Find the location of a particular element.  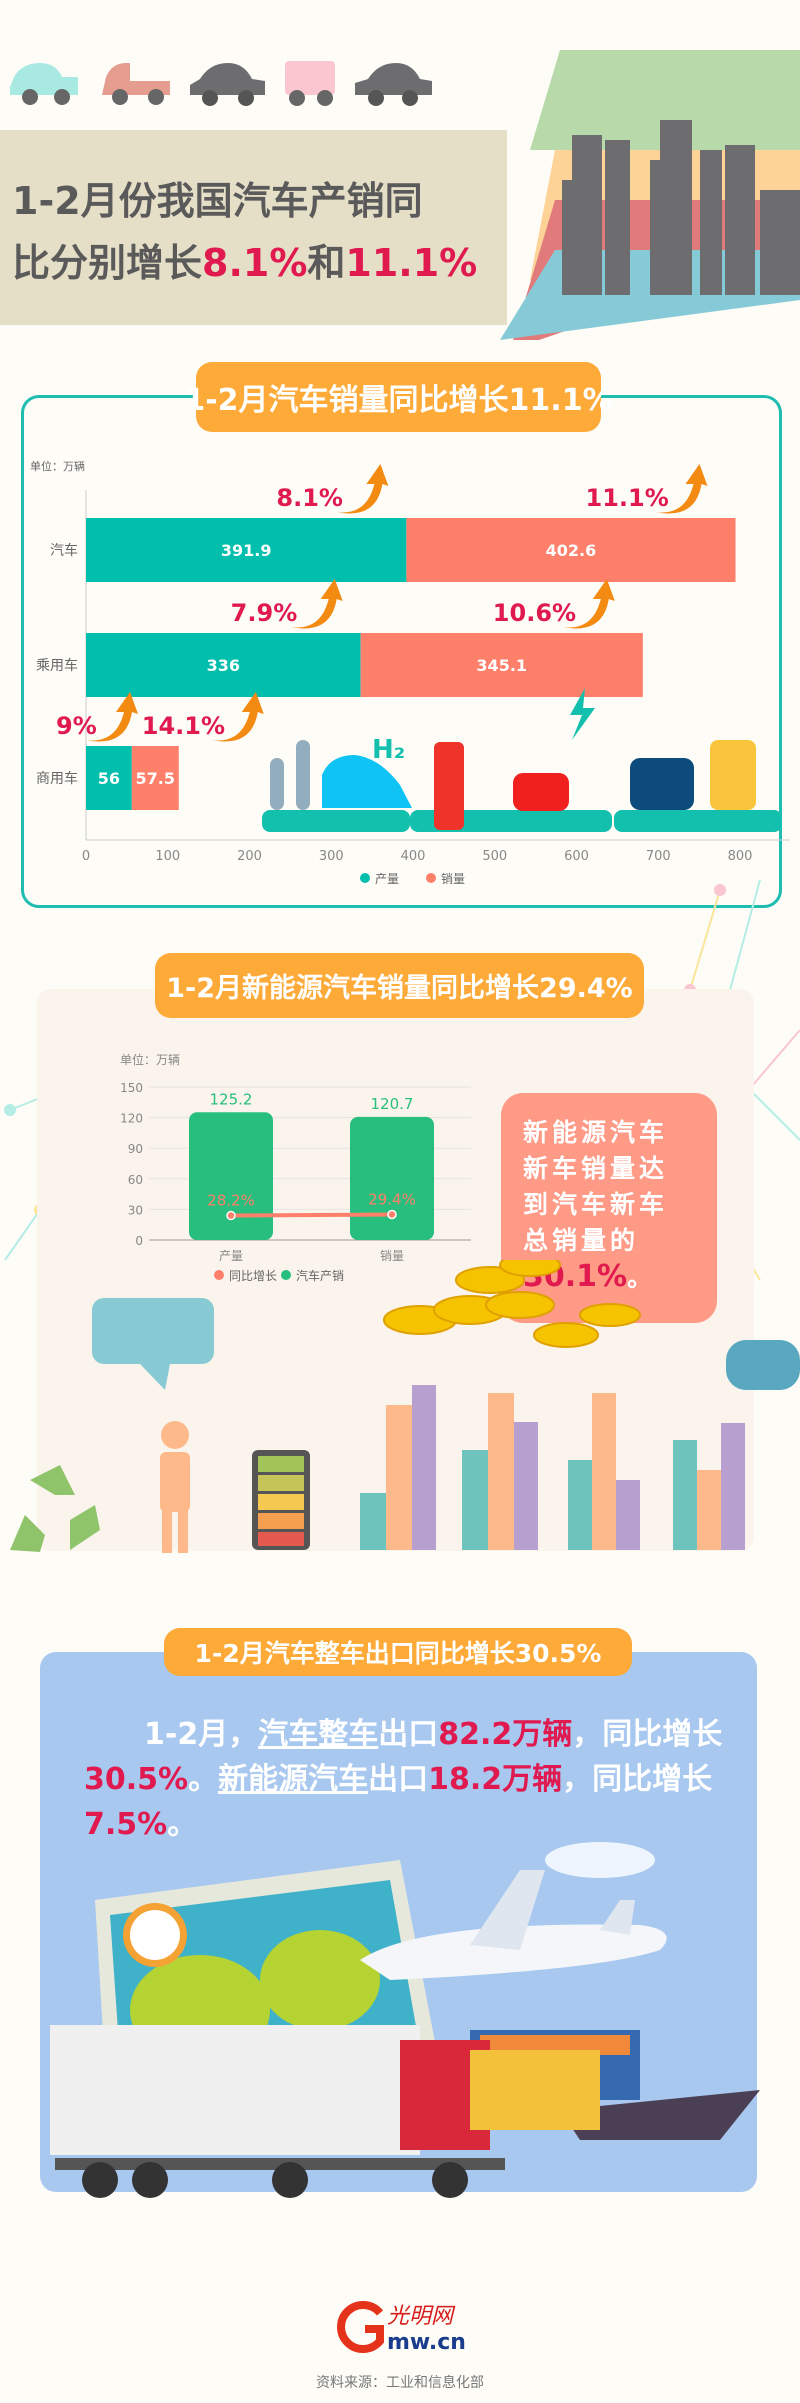

section1-title: 1-2月汽车销量同比增长11.1% is located at coordinates (398, 397).